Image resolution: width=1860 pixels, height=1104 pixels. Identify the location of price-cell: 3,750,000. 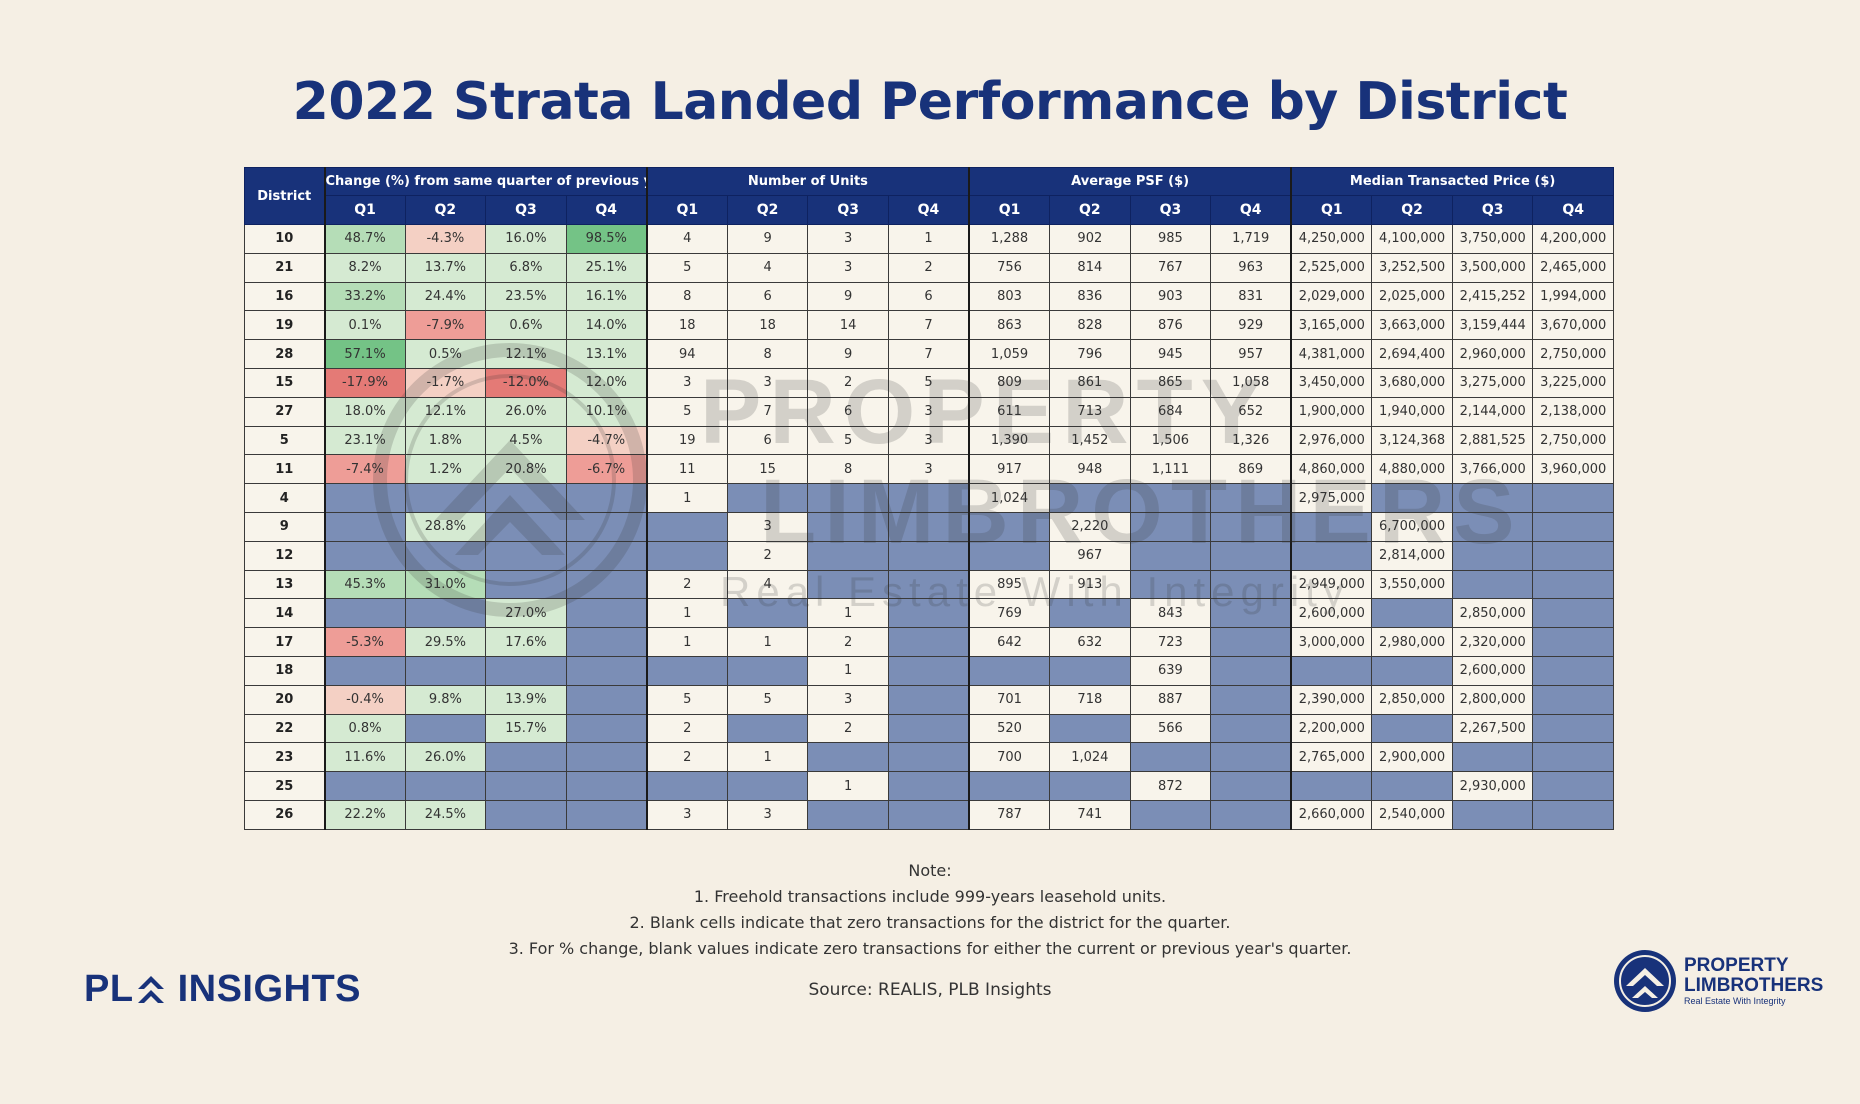
(1492, 239).